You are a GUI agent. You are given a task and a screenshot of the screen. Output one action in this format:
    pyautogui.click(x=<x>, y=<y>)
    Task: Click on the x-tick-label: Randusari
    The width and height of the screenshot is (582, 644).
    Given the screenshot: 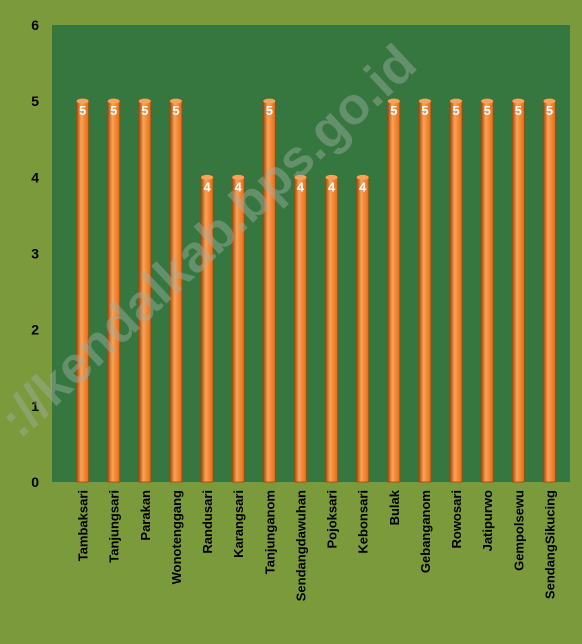 What is the action you would take?
    pyautogui.click(x=207, y=522)
    